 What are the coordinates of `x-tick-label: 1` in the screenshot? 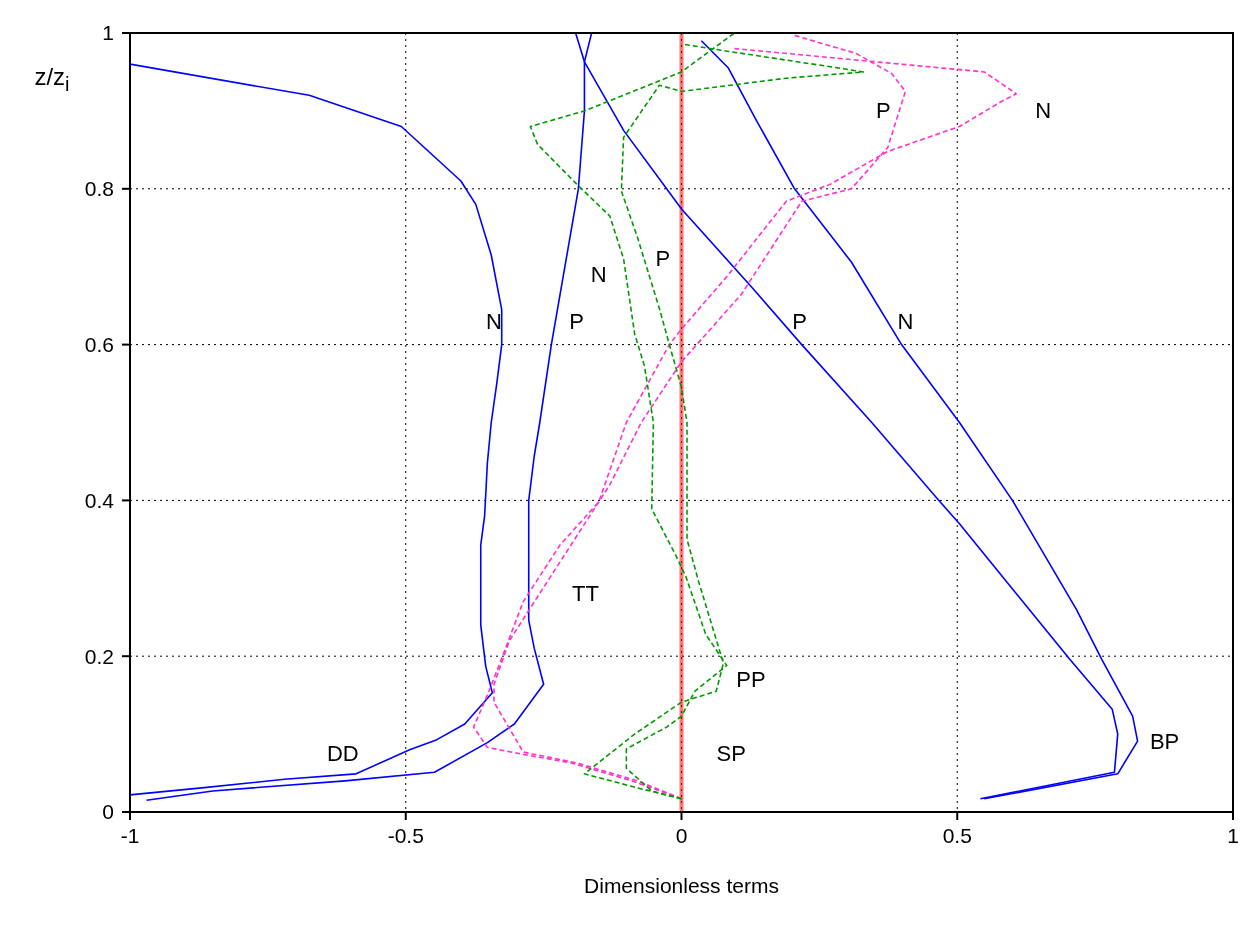 It's located at (1233, 835).